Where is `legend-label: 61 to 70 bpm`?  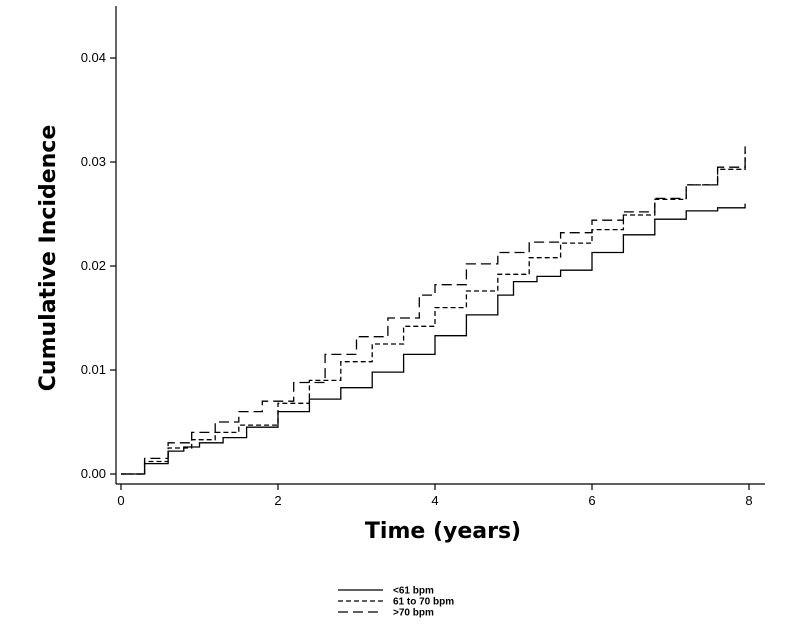 legend-label: 61 to 70 bpm is located at coordinates (423, 602).